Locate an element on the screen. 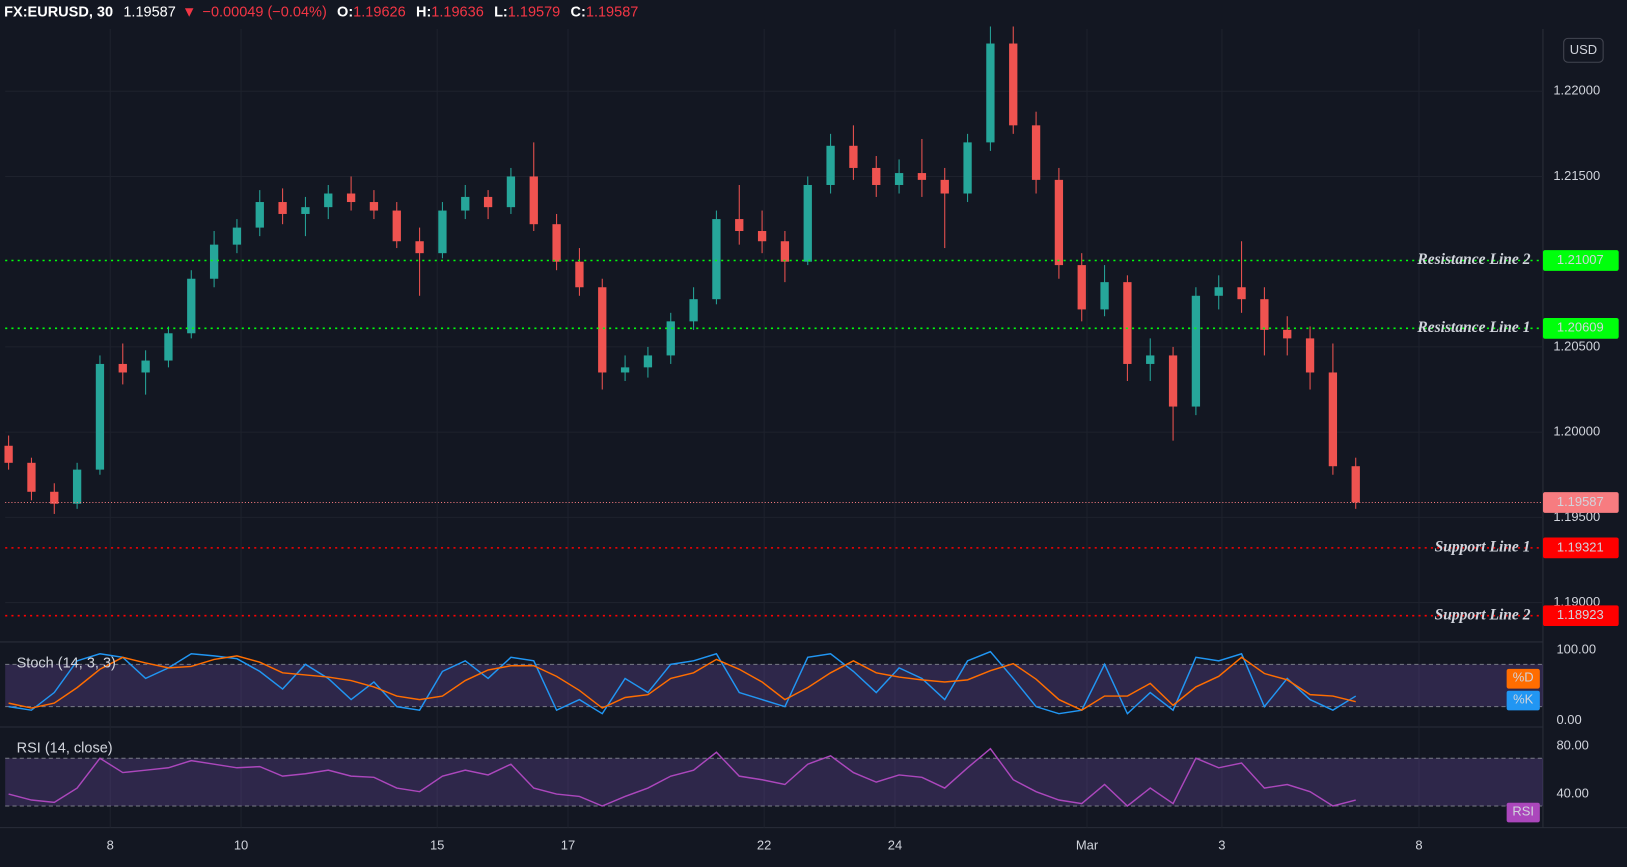 This screenshot has height=867, width=1627. last-price-tag is located at coordinates (1580, 502).